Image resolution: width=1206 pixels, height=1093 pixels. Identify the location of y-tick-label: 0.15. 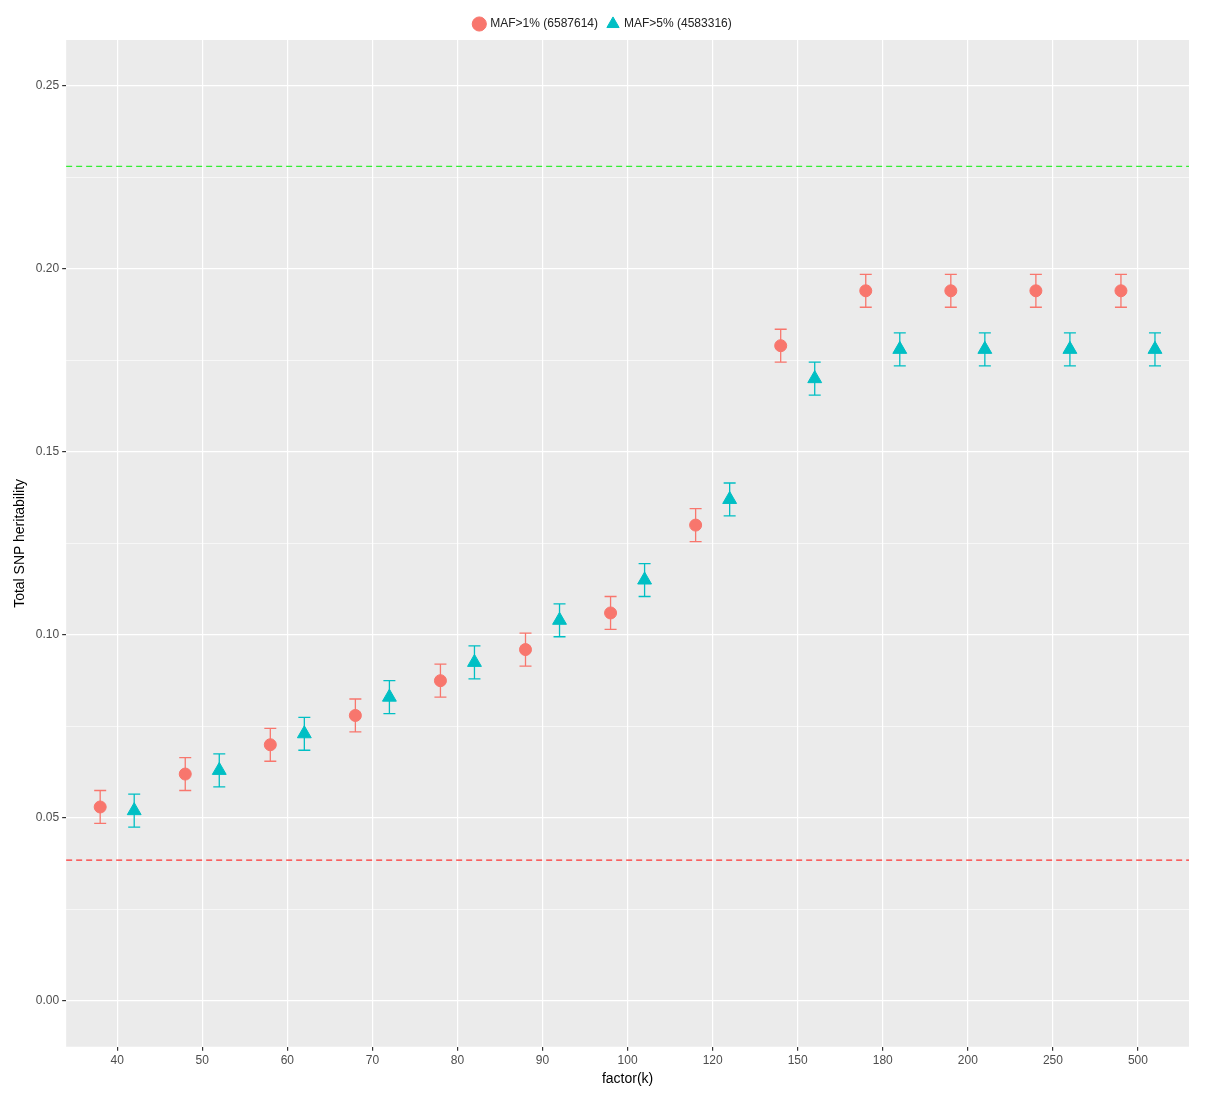
(47, 451).